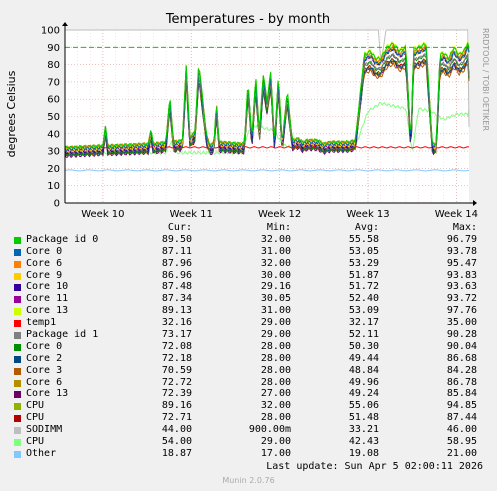 The width and height of the screenshot is (497, 491). Describe the element at coordinates (275, 299) in the screenshot. I see `legend-min: 30.05` at that location.